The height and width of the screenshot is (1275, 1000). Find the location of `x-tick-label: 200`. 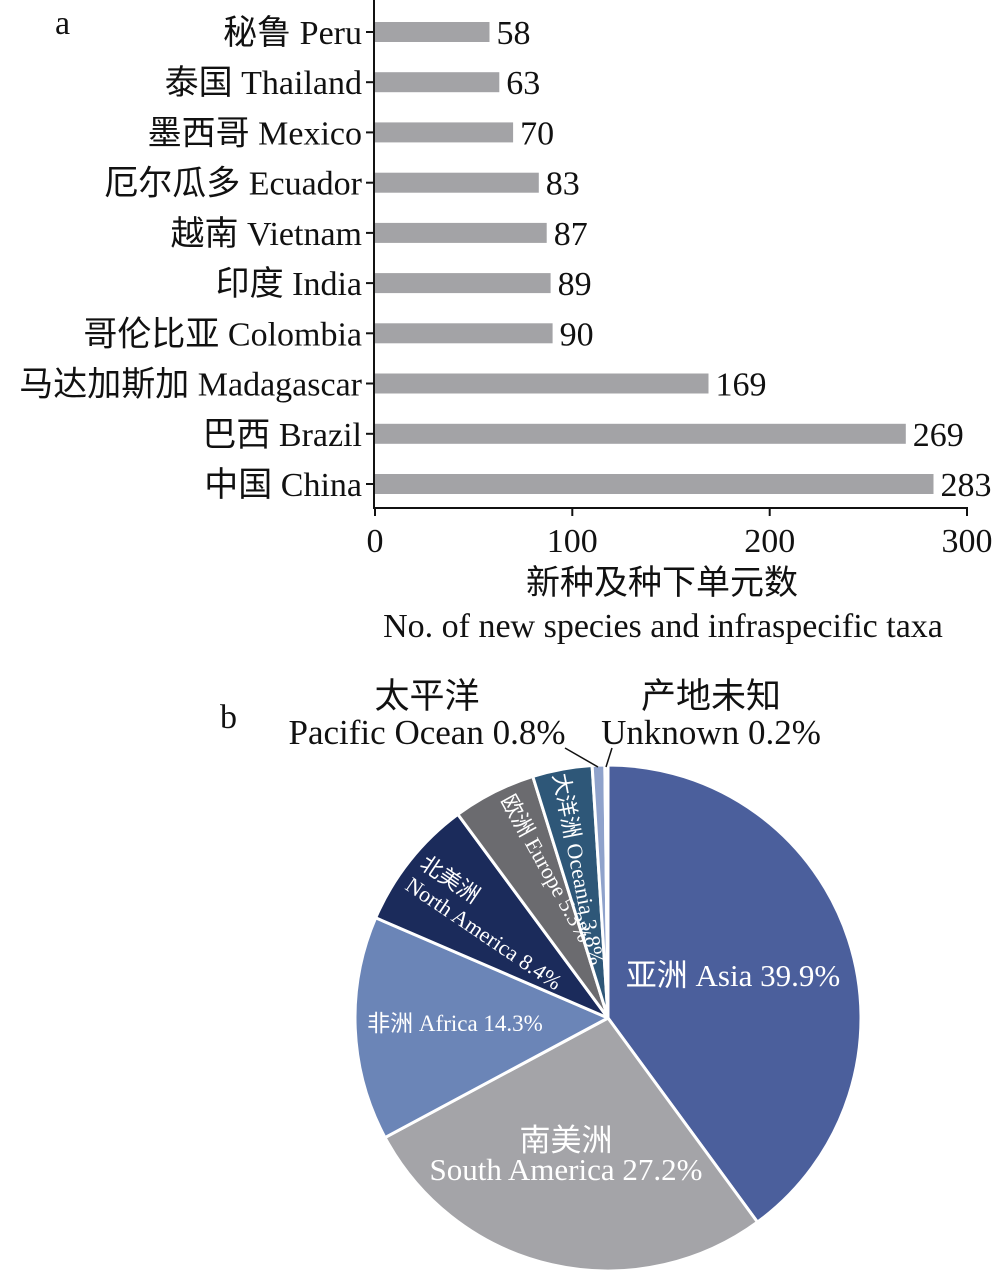

x-tick-label: 200 is located at coordinates (769, 541).